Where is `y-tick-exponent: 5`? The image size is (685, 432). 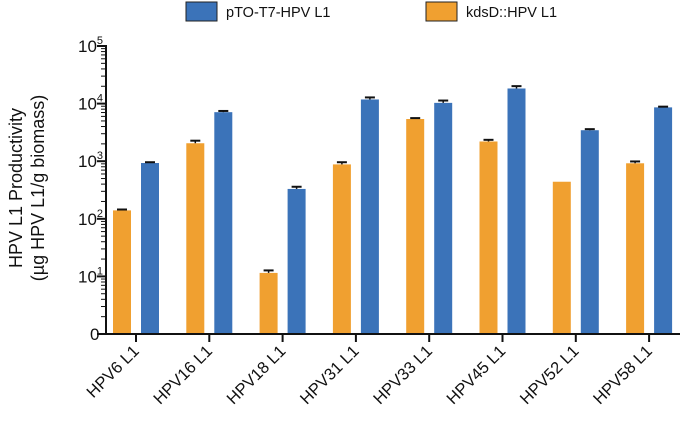 y-tick-exponent: 5 is located at coordinates (100, 41).